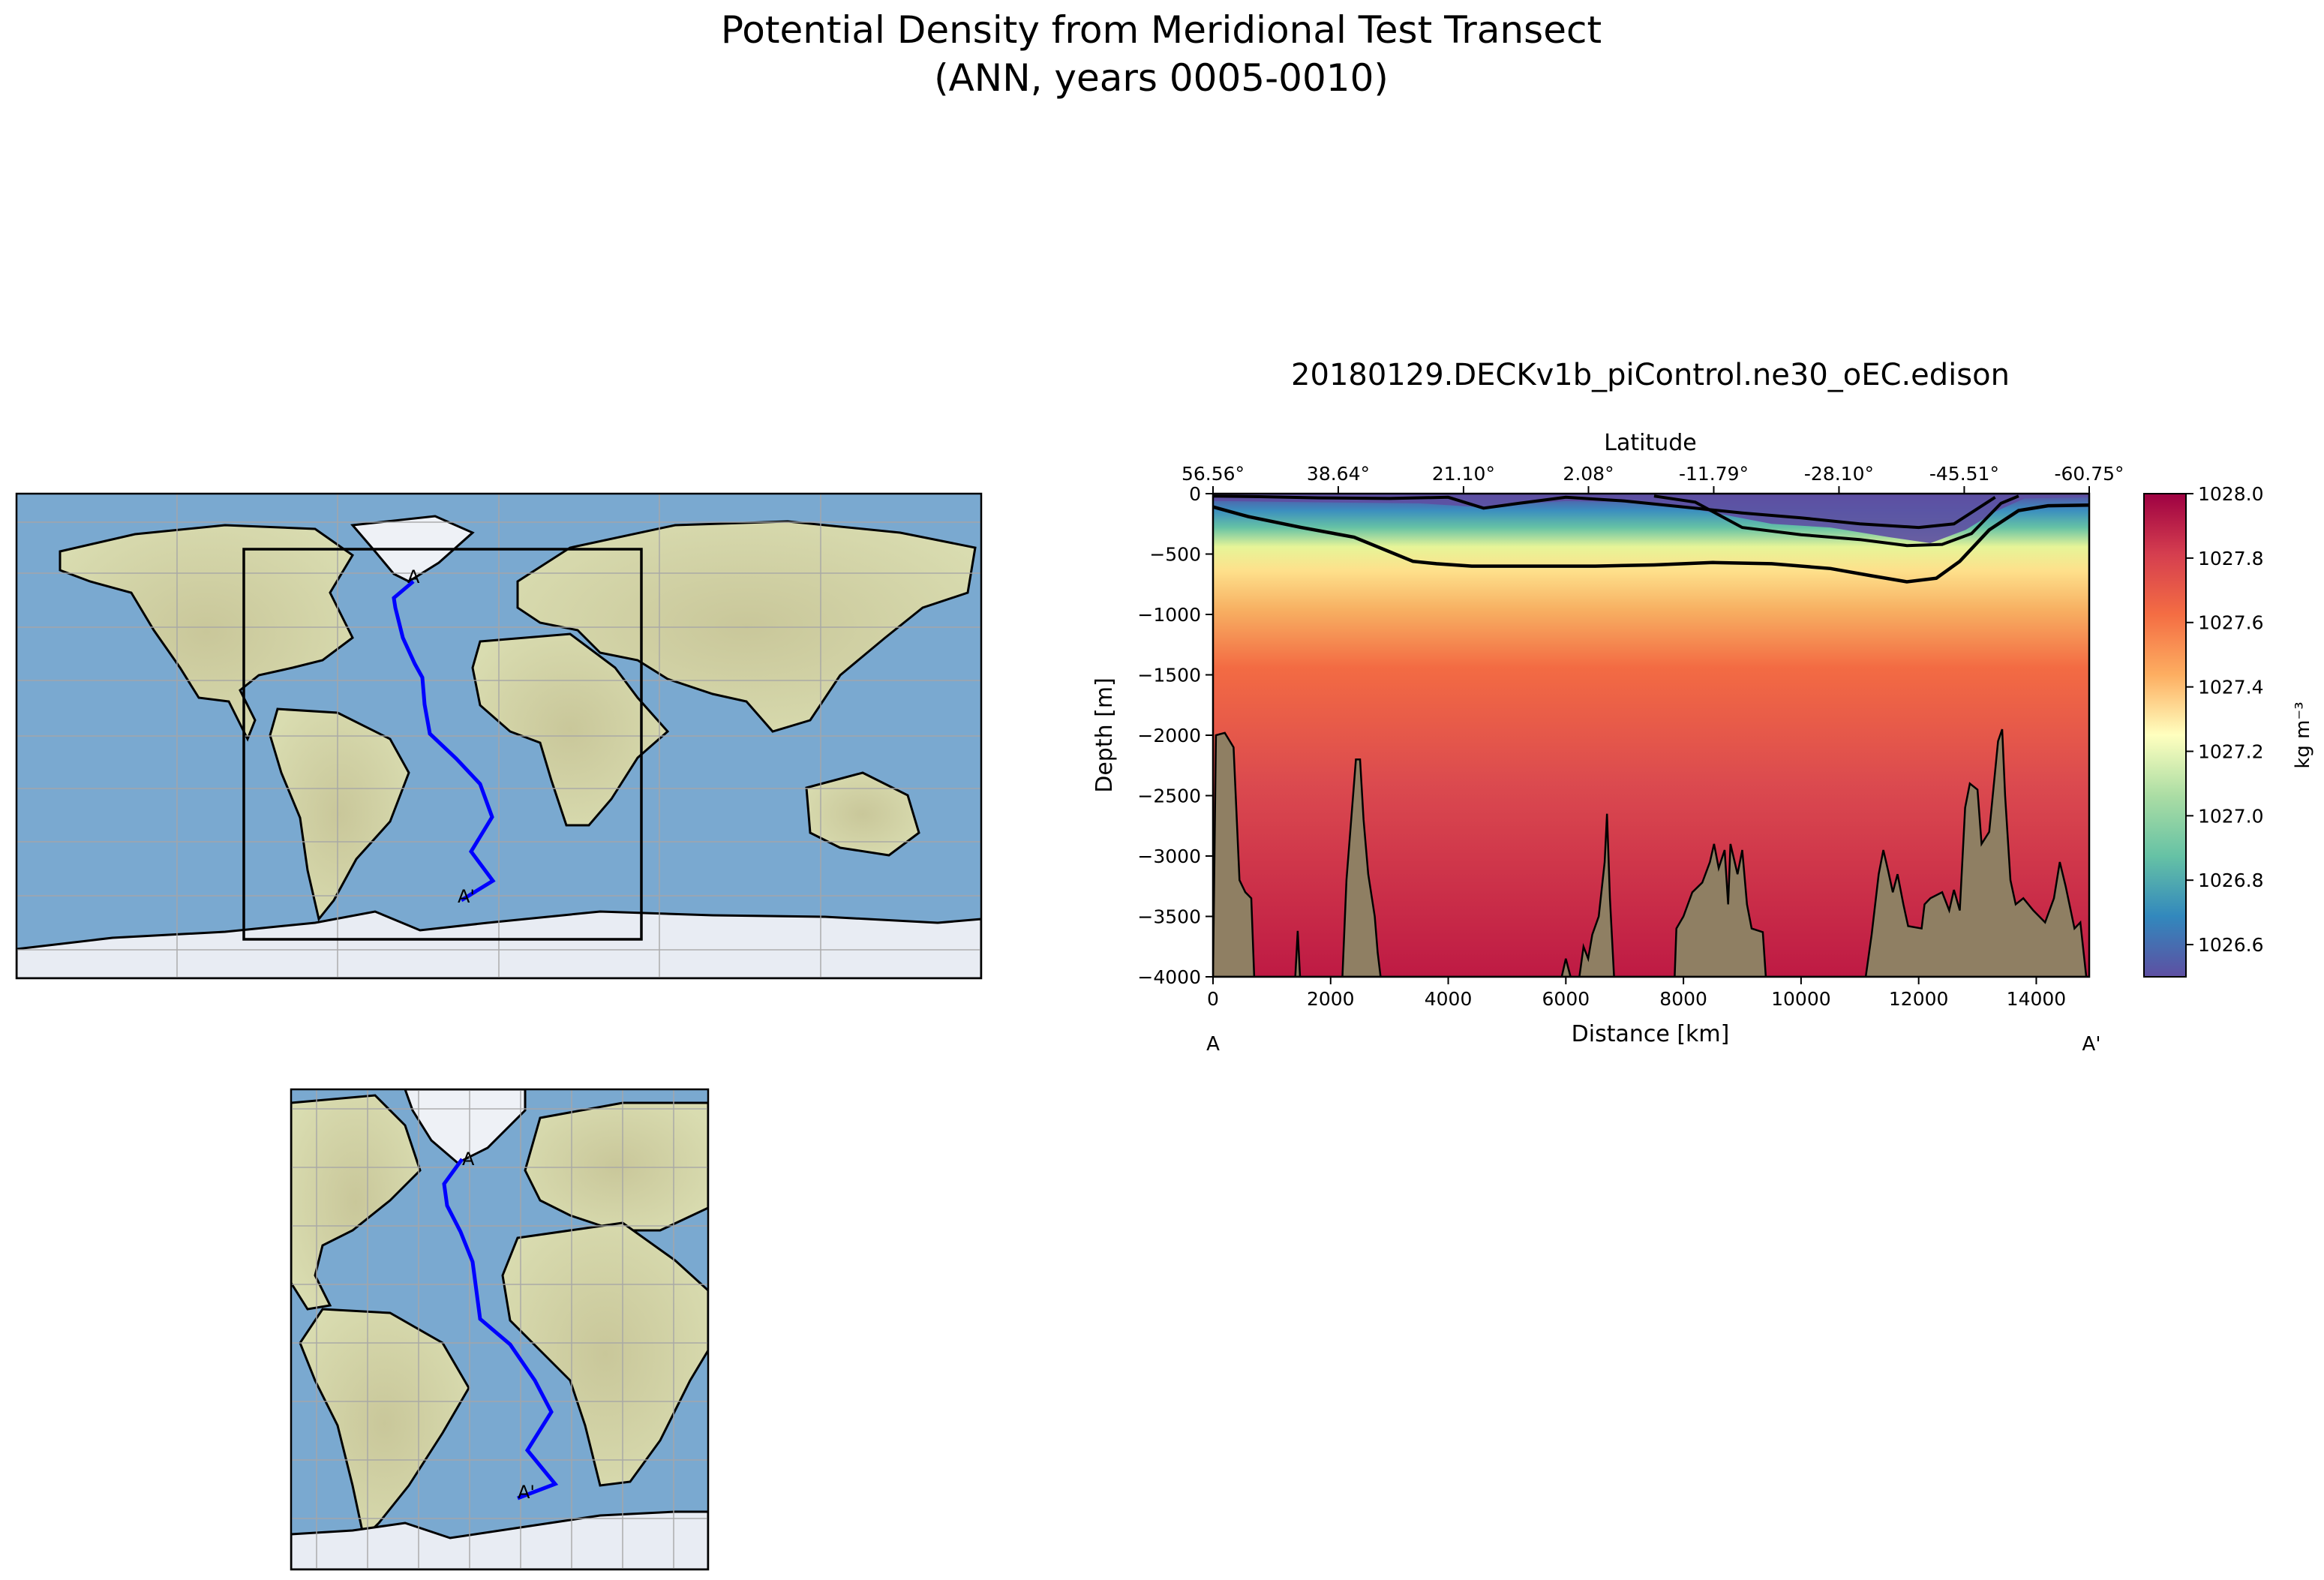 This screenshot has height=1580, width=2324. Describe the element at coordinates (1650, 443) in the screenshot. I see `top-axis-label: Latitude` at that location.